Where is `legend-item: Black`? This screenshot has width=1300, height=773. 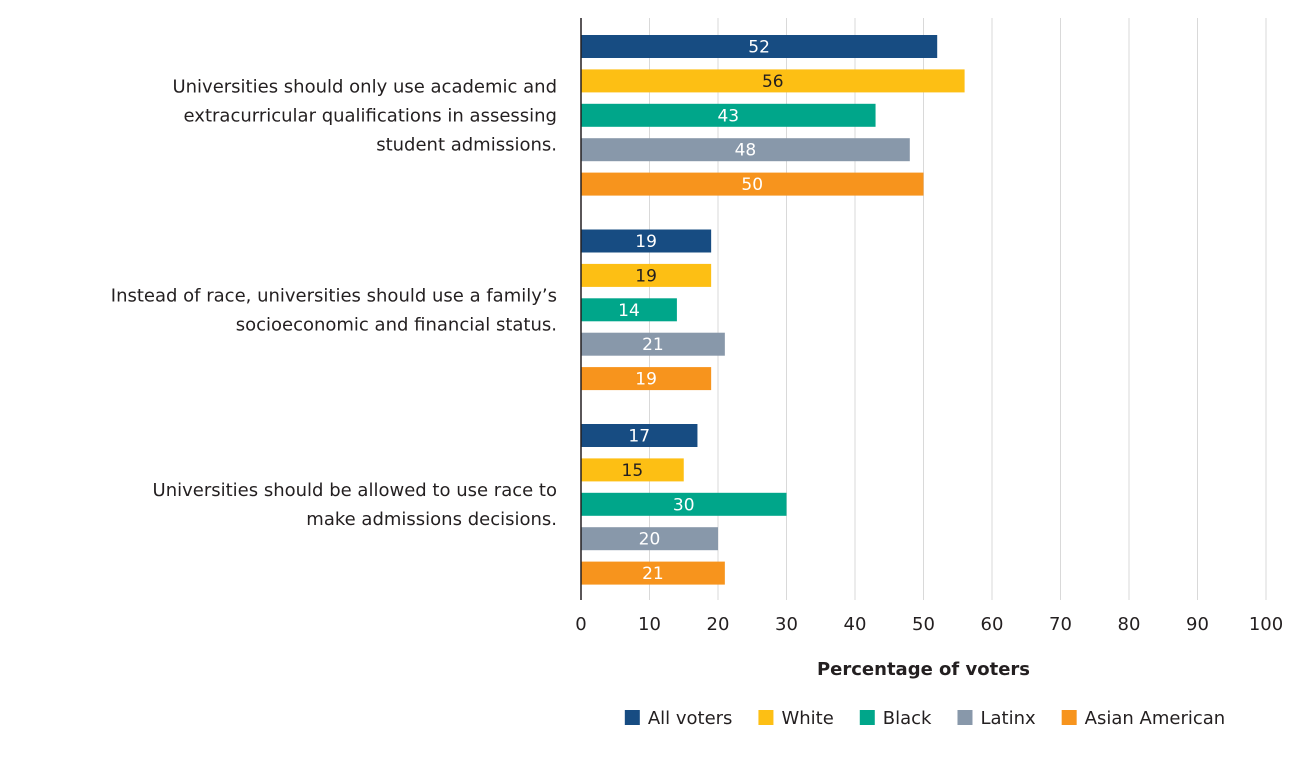 legend-item: Black is located at coordinates (895, 718).